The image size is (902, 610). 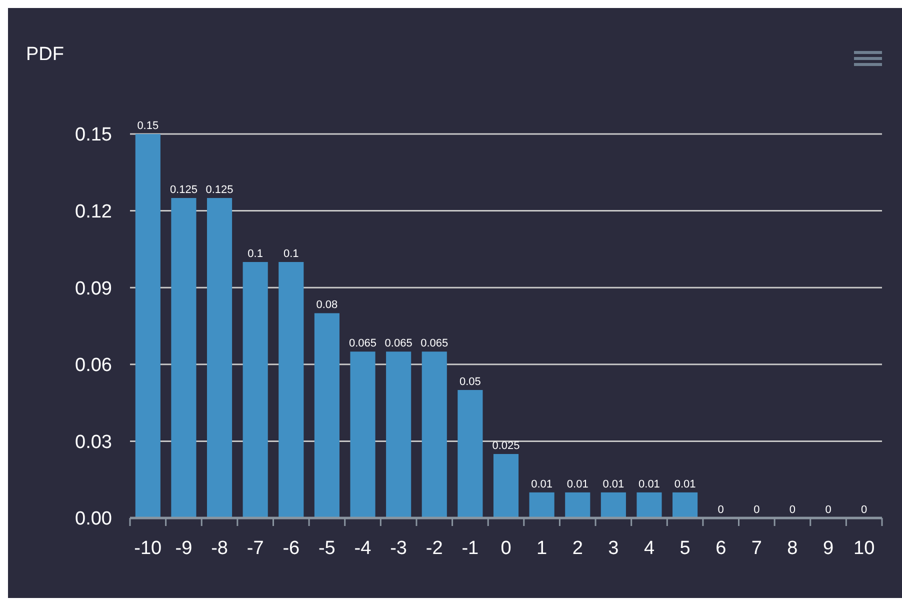 I want to click on data-label: 0.025, so click(x=506, y=446).